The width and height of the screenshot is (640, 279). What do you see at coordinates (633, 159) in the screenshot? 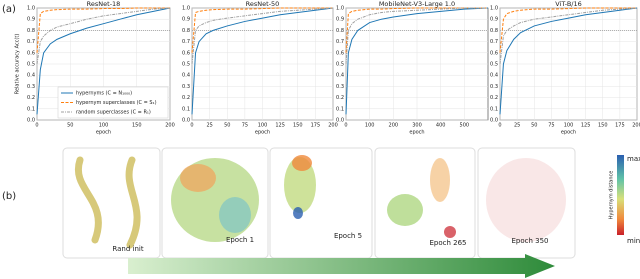
I see `colorbar-max: max` at bounding box center [633, 159].